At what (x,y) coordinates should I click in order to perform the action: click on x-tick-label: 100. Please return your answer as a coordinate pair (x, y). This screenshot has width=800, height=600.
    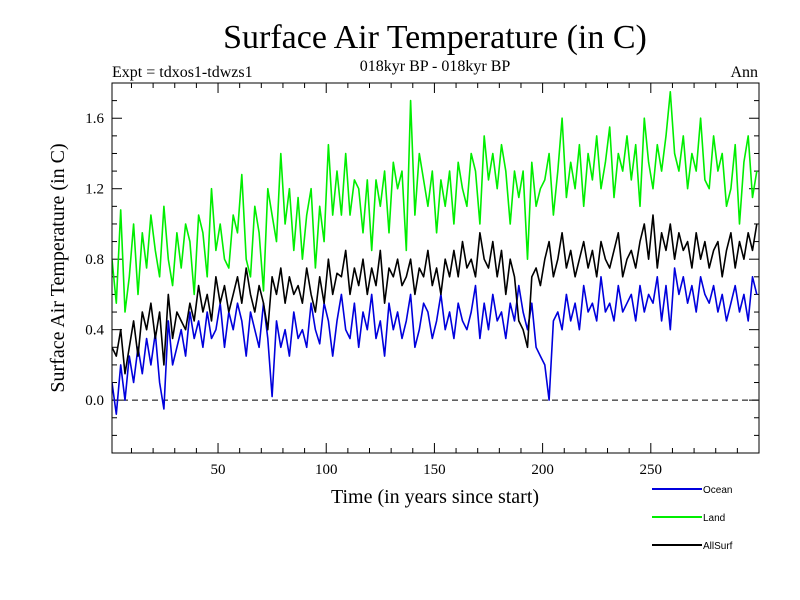
    Looking at the image, I should click on (326, 470).